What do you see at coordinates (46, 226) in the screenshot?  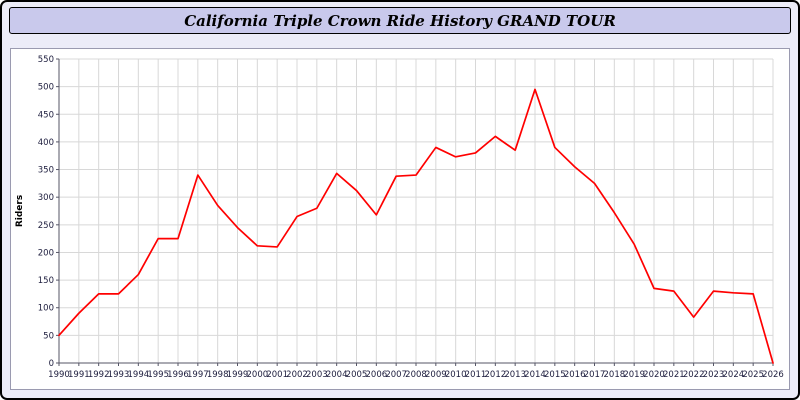 I see `y-tick-label: 250` at bounding box center [46, 226].